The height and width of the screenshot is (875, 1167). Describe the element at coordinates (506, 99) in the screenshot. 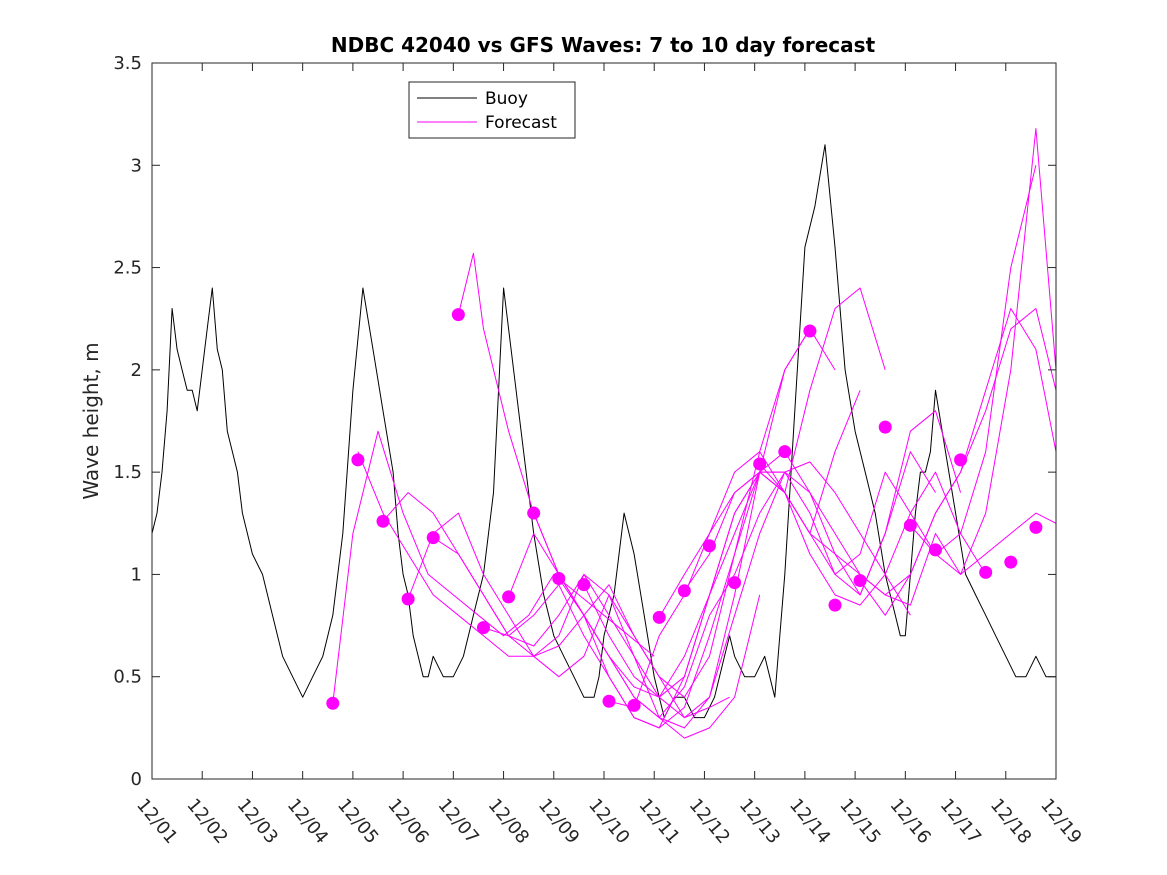

I see `legend-buoy-label: Buoy` at that location.